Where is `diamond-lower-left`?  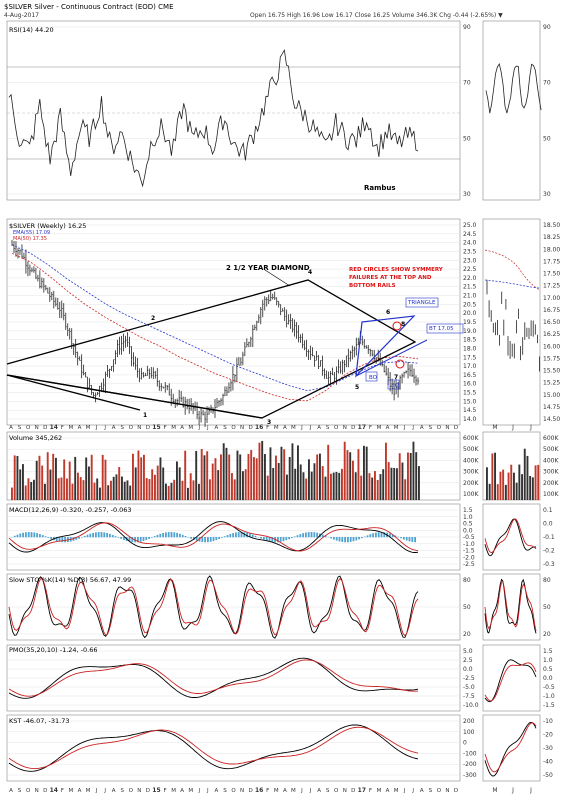 diamond-lower-left is located at coordinates (134, 396).